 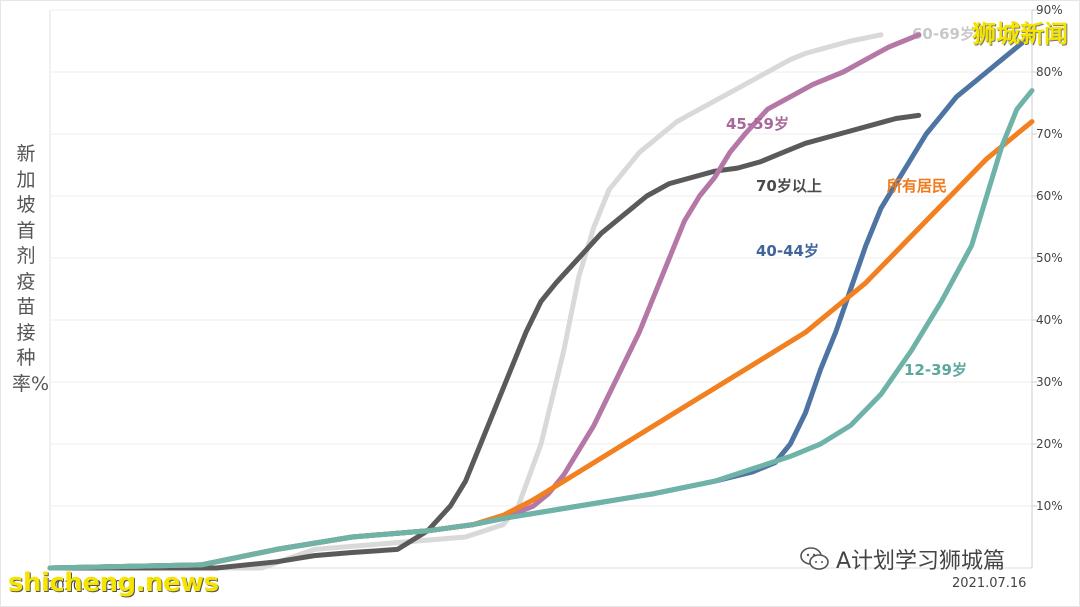 I want to click on x-tick-label: 2020.12.30, so click(x=85, y=586).